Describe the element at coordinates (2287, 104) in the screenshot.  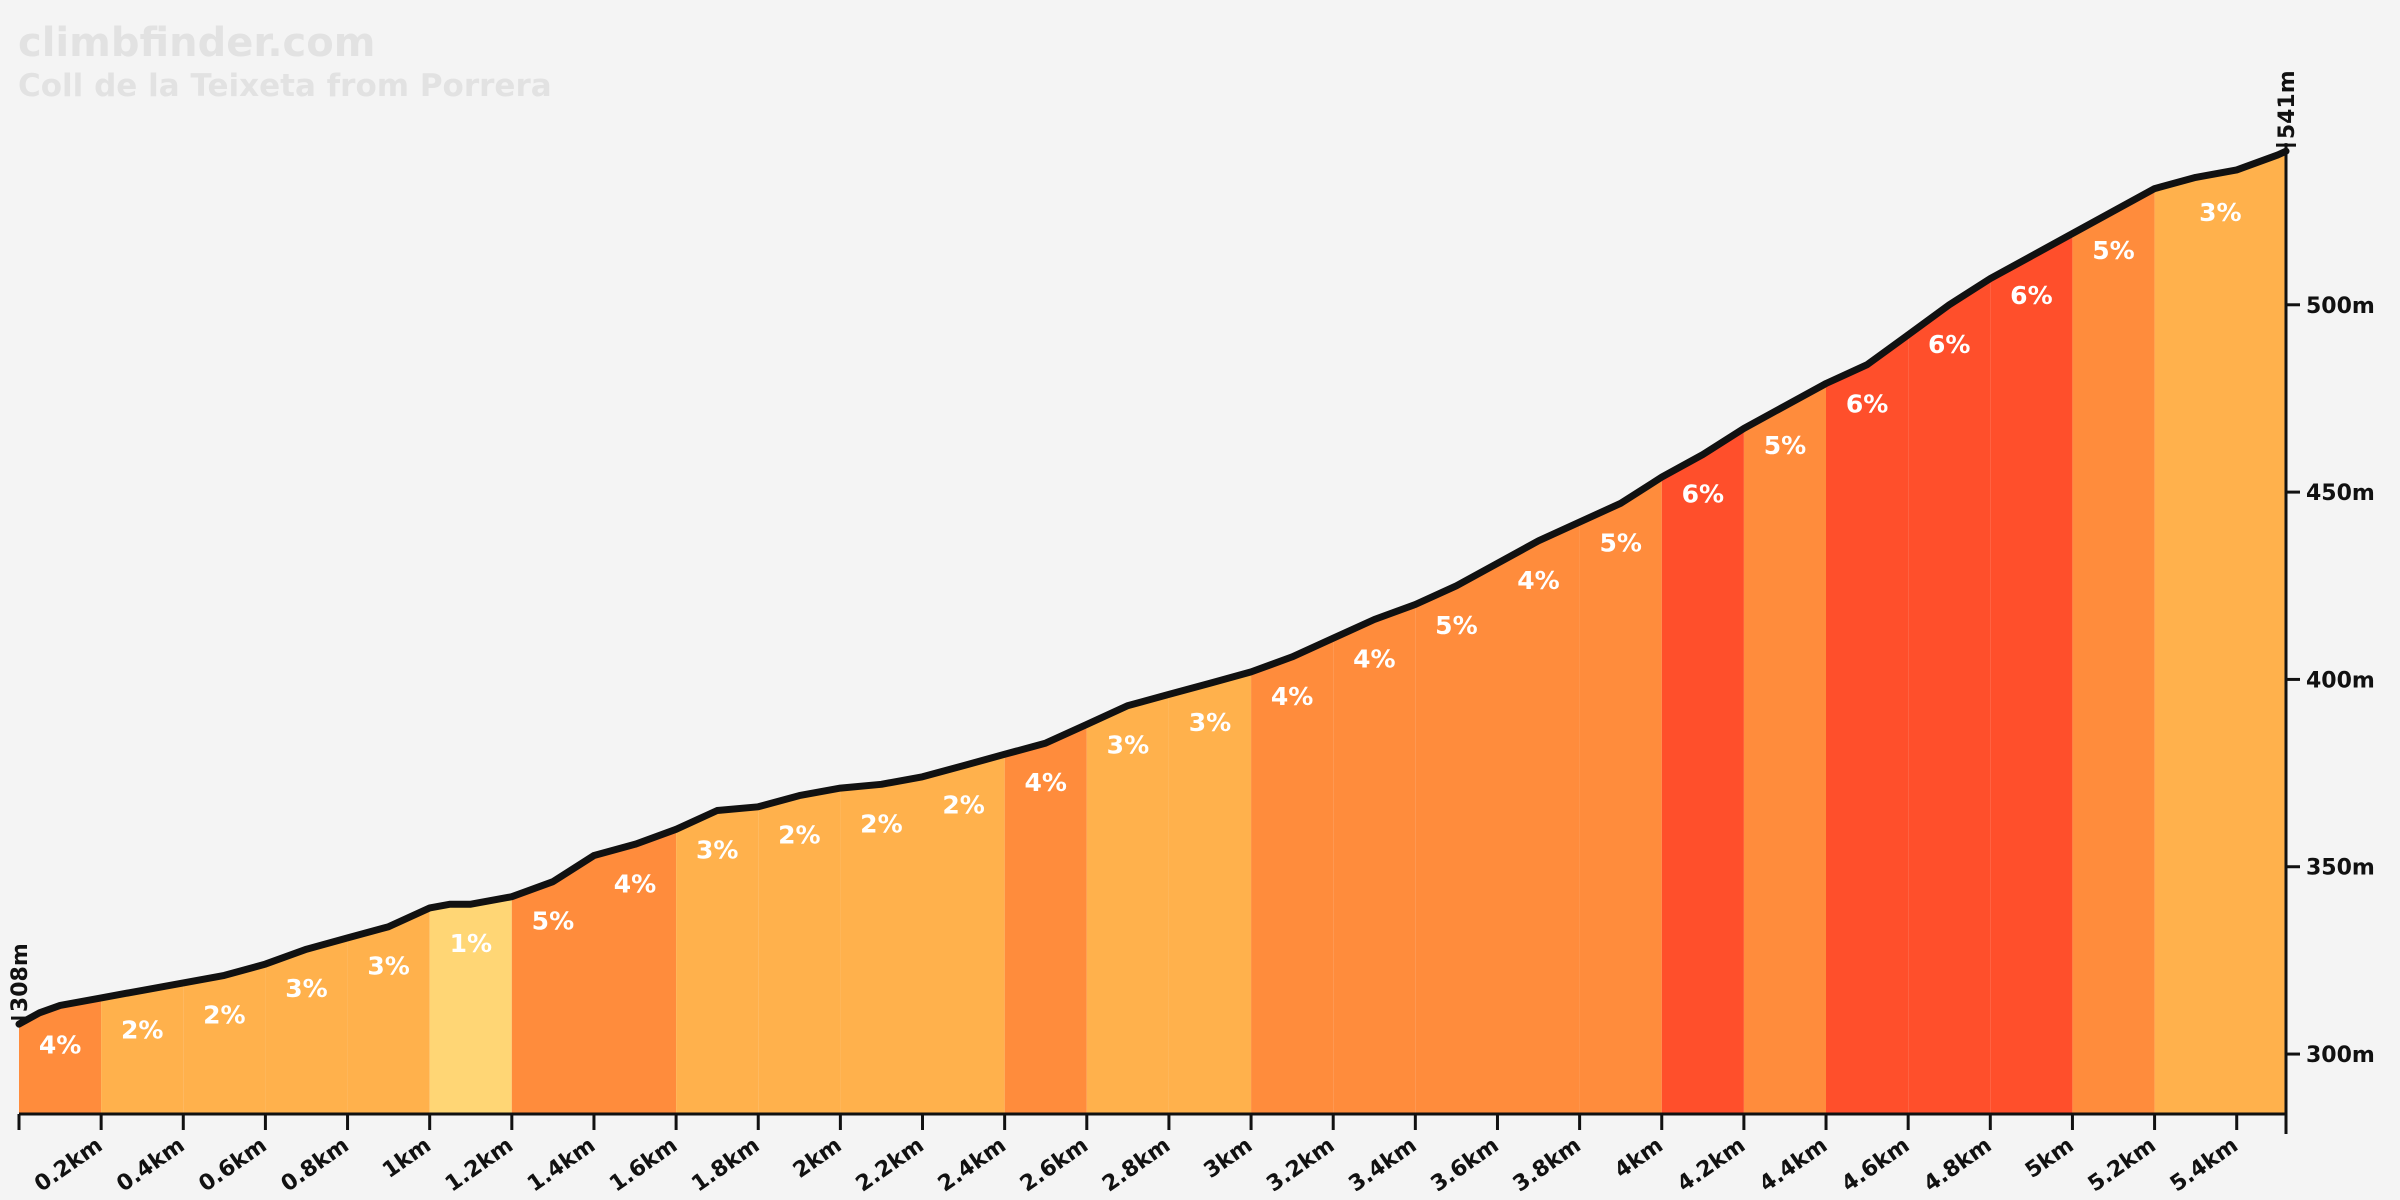
I see `end-elevation-label: 541m` at that location.